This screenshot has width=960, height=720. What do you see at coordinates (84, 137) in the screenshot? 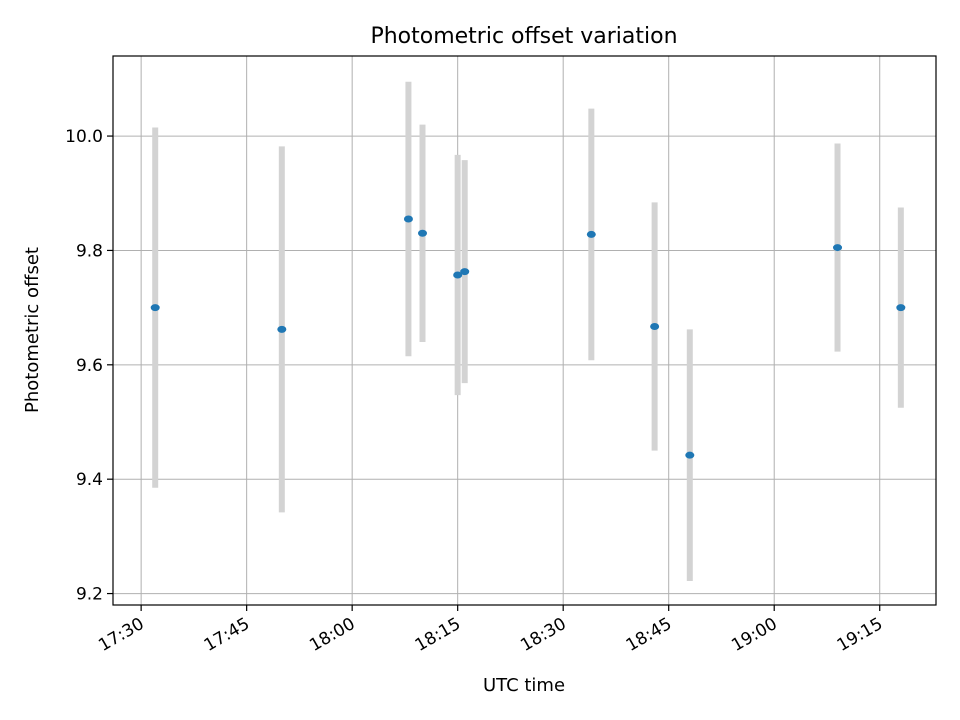
I see `y-tick-label: 10.0` at bounding box center [84, 137].